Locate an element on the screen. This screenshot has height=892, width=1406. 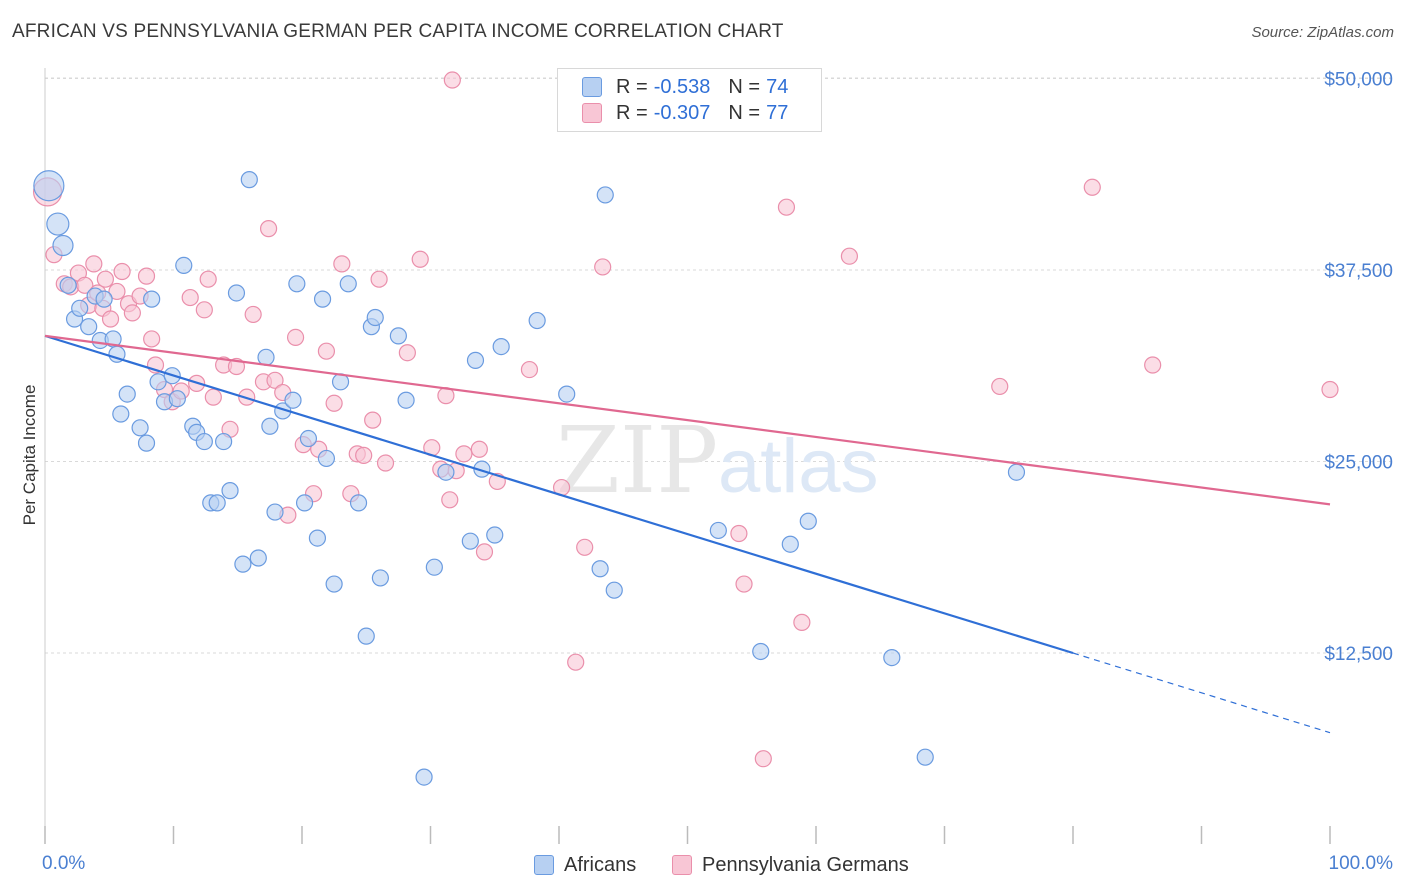
legend-r-value-pa-germans: -0.307 is located at coordinates (682, 112).